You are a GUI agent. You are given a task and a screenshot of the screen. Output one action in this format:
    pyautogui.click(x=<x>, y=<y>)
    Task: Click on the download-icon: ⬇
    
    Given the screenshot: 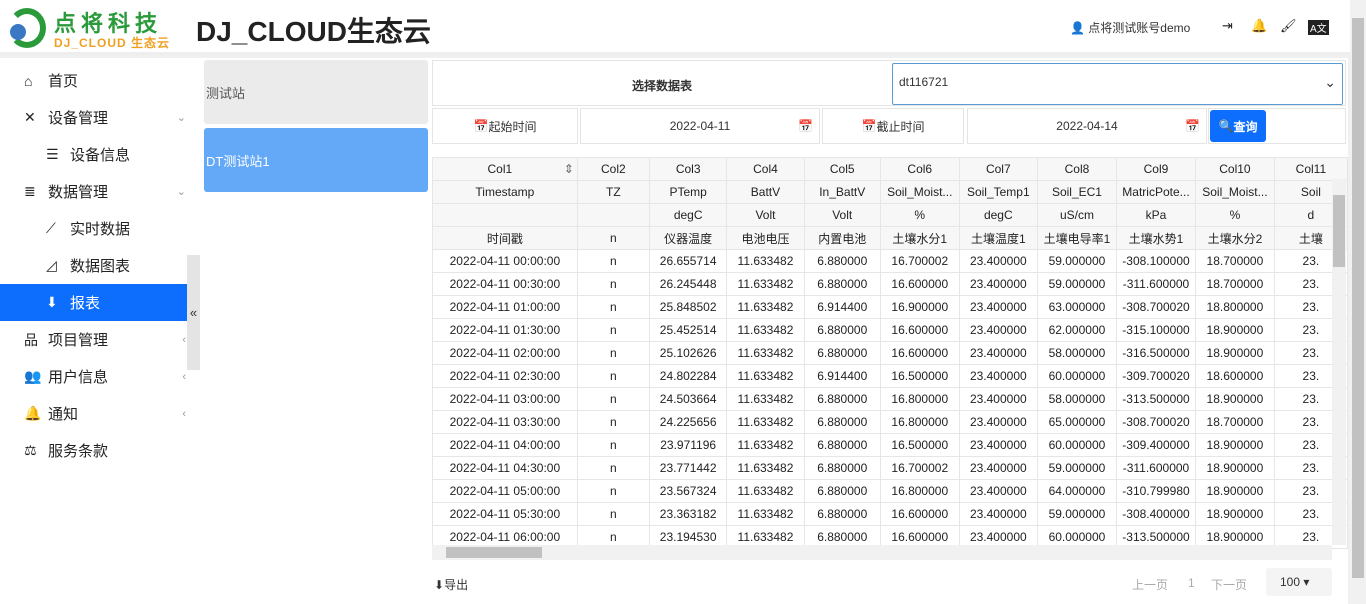 What is the action you would take?
    pyautogui.click(x=439, y=585)
    